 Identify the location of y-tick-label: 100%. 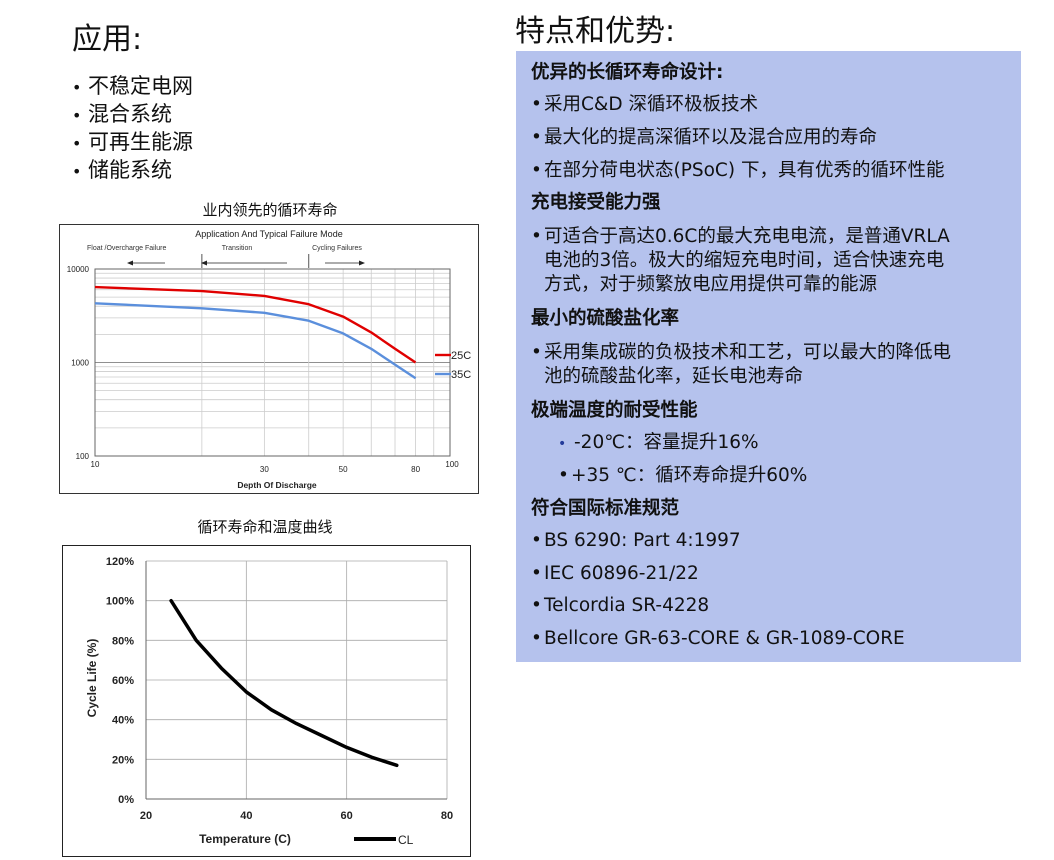
(120, 602).